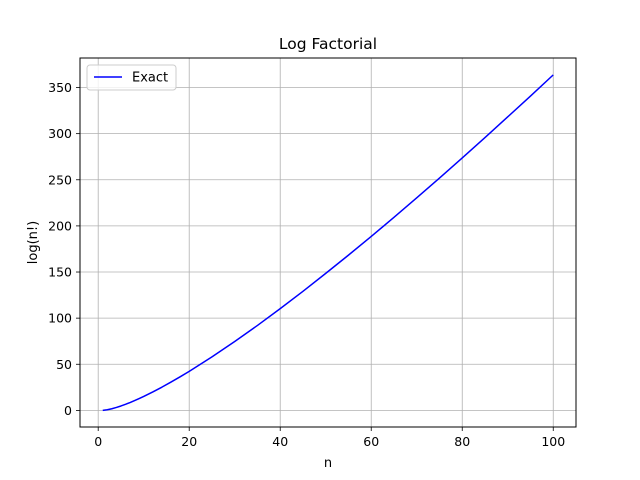 This screenshot has width=640, height=480. What do you see at coordinates (553, 441) in the screenshot?
I see `x-tick-label: 100` at bounding box center [553, 441].